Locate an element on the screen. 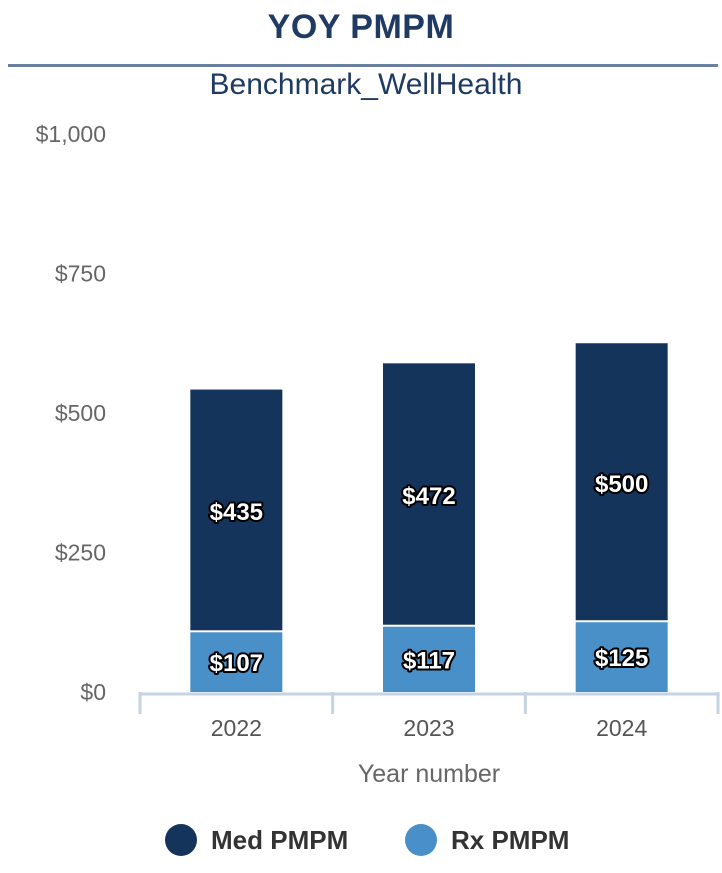  y-tick-label: $750 is located at coordinates (80, 274).